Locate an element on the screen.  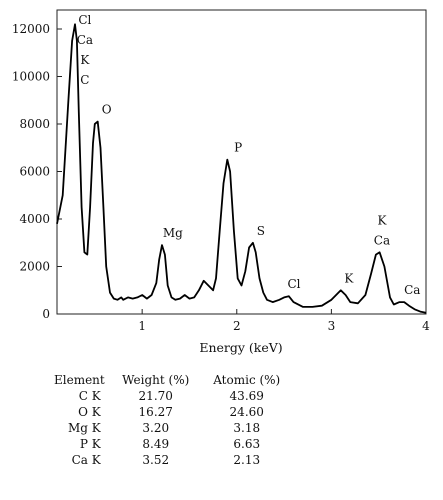
x-tick-label: 2 is located at coordinates (237, 326).